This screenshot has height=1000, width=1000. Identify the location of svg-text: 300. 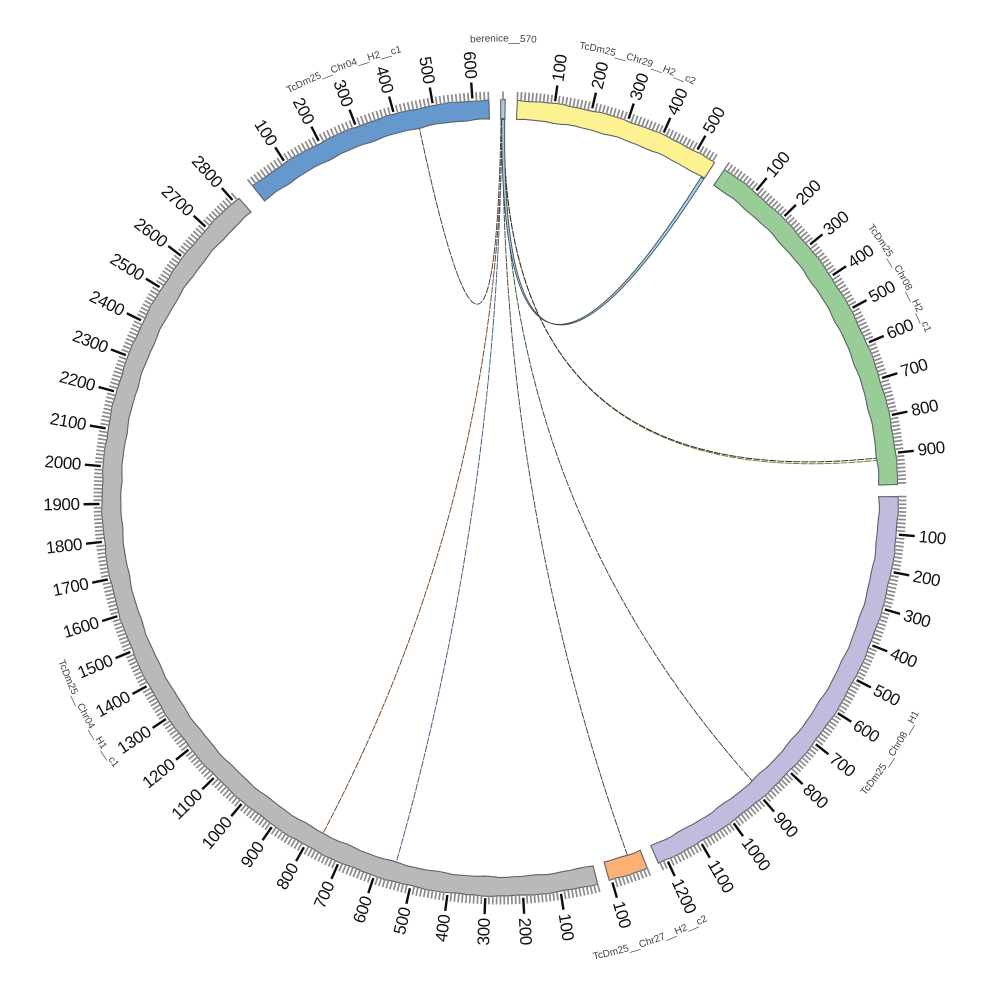
(484, 932).